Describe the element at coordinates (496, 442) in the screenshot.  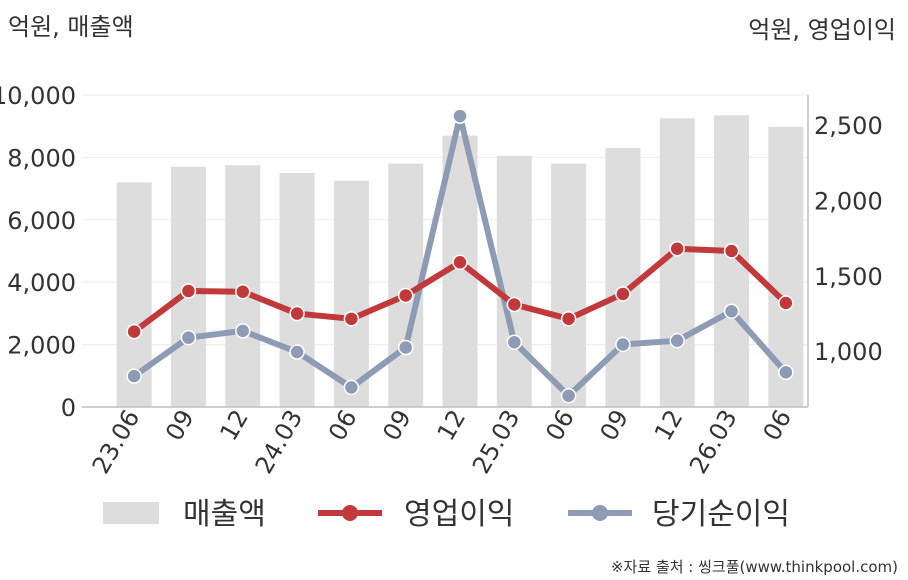
I see `x-tick-label: 25.03` at that location.